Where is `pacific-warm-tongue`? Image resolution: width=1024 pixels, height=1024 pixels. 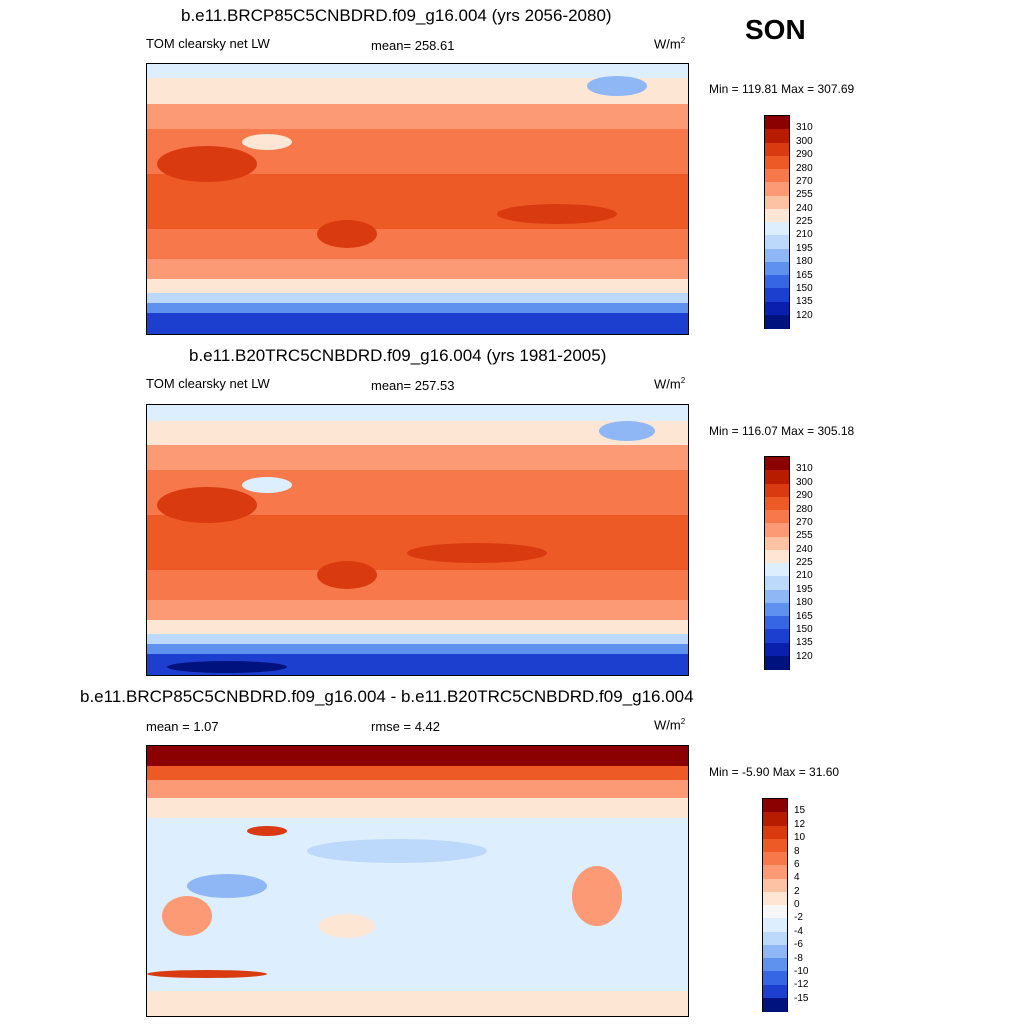
pacific-warm-tongue is located at coordinates (557, 214).